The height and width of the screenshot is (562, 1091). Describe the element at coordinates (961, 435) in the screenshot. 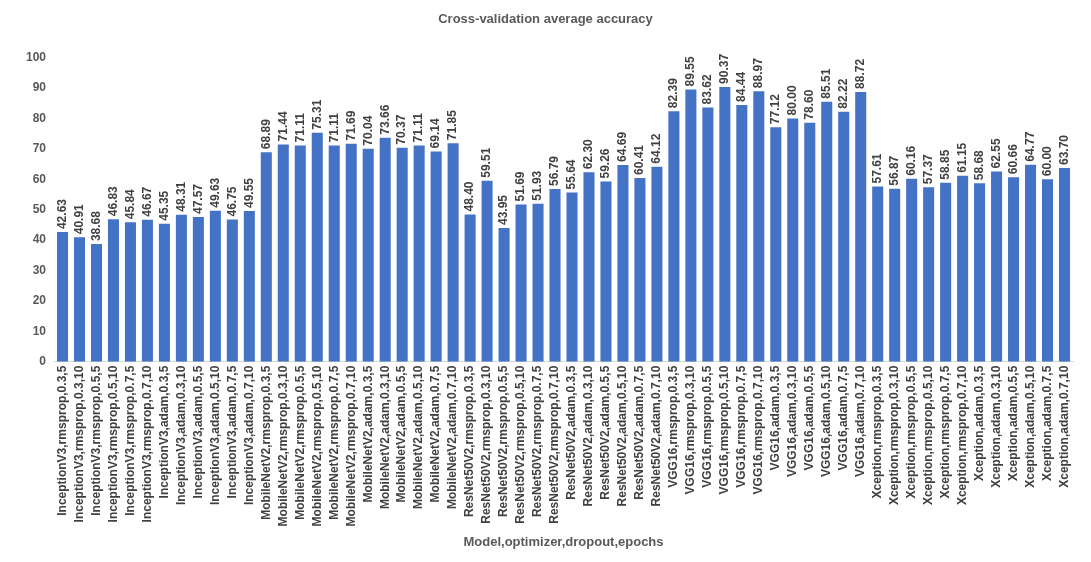

I see `x-tick-label: Xception,rmsprop,0.7,10` at that location.